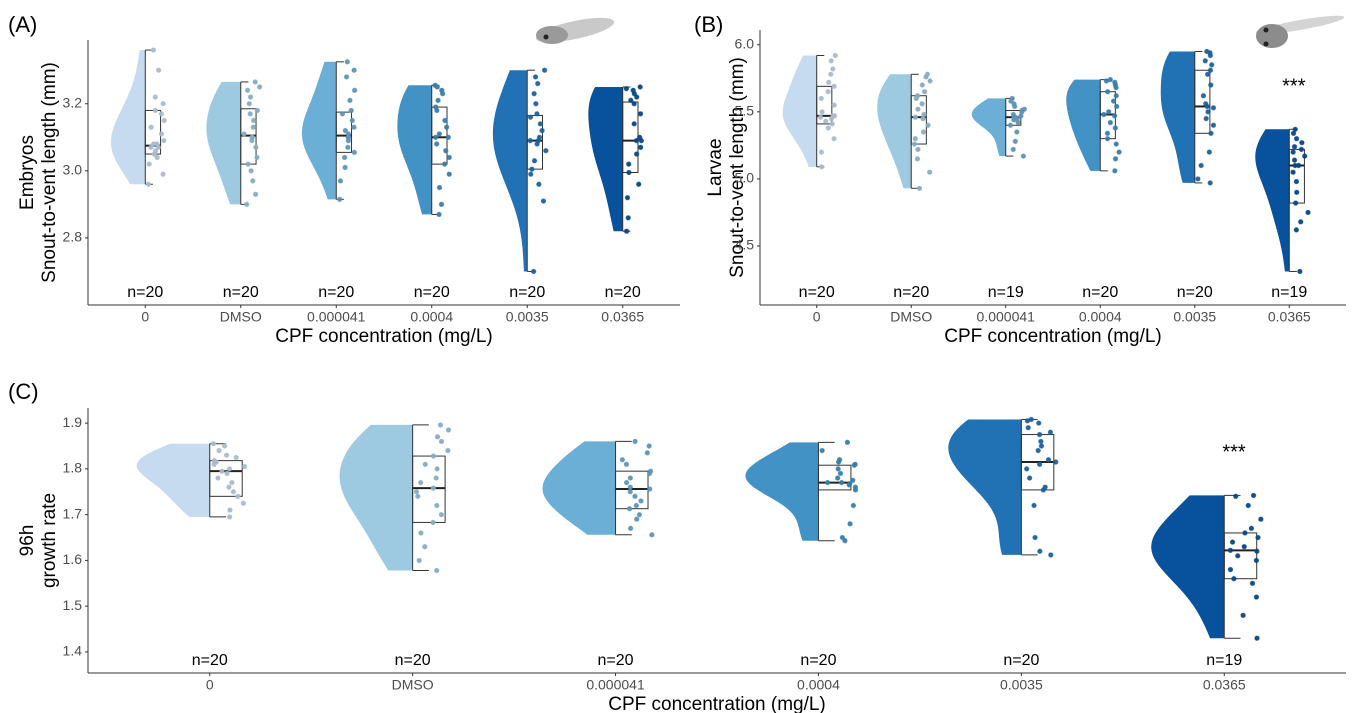 This screenshot has height=713, width=1361. Describe the element at coordinates (1294, 87) in the screenshot. I see `significance: ***` at that location.